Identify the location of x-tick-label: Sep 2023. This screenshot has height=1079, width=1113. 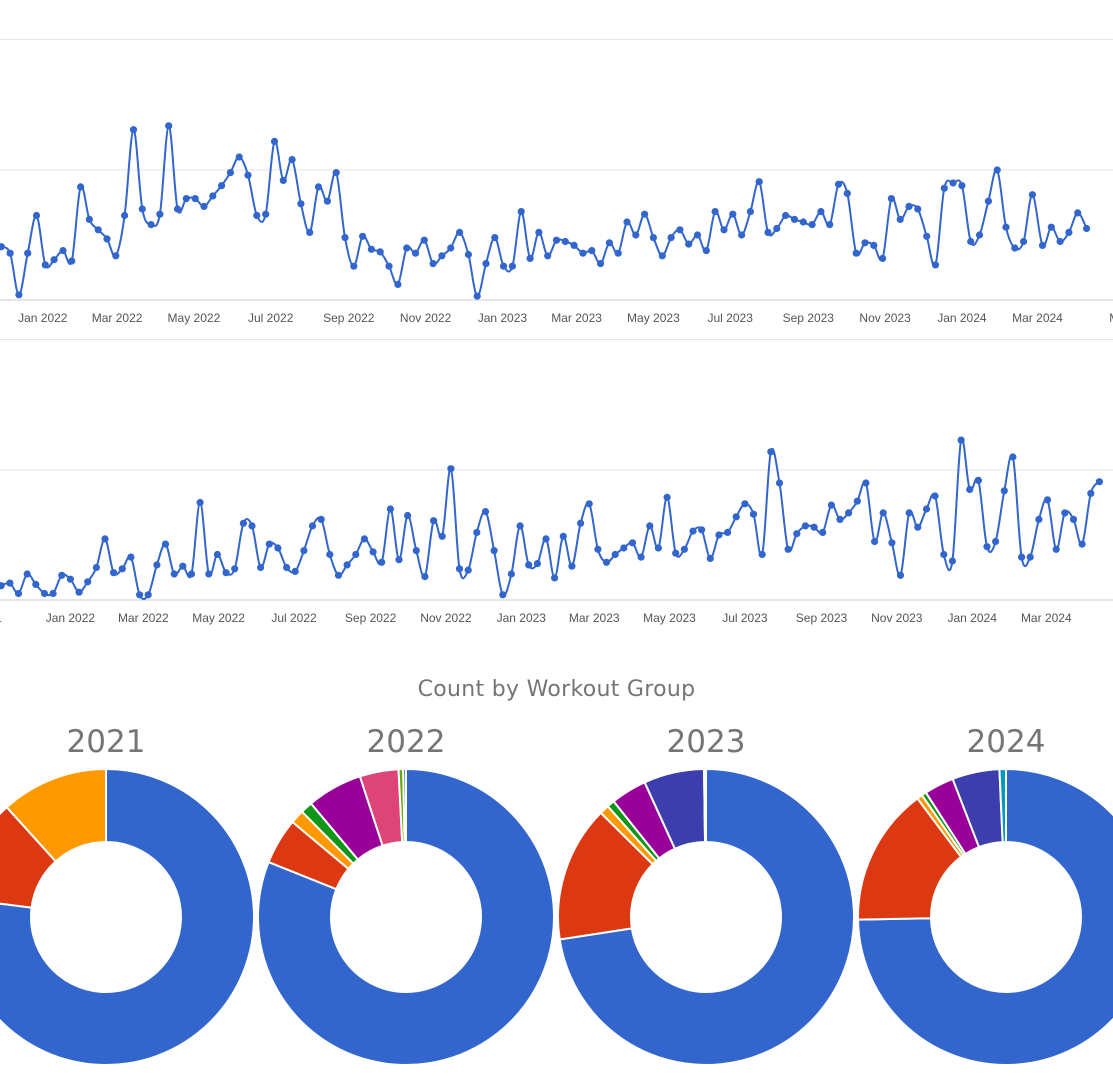
(809, 318).